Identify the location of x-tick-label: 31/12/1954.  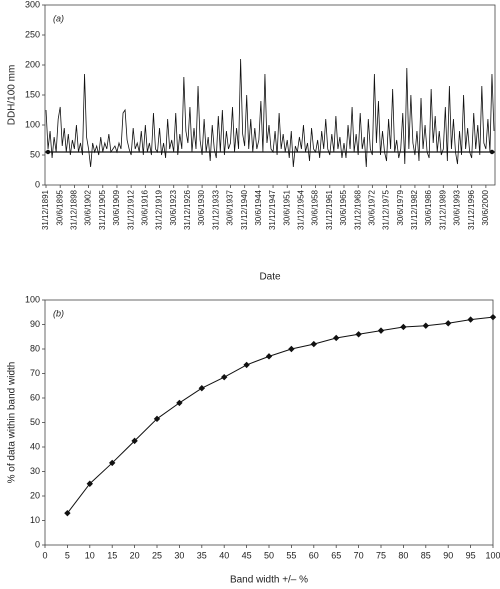
(301, 209).